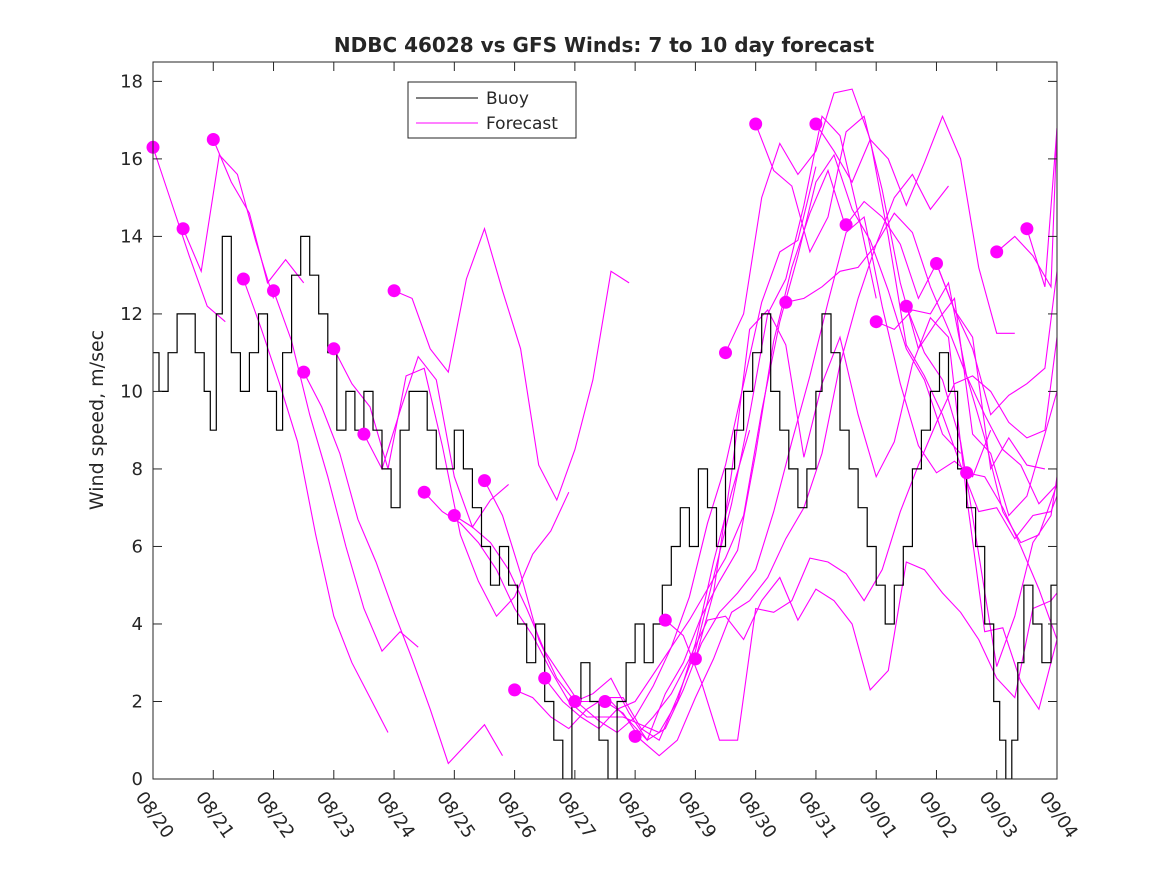  Describe the element at coordinates (522, 124) in the screenshot. I see `legend-forecast-label: Forecast` at that location.